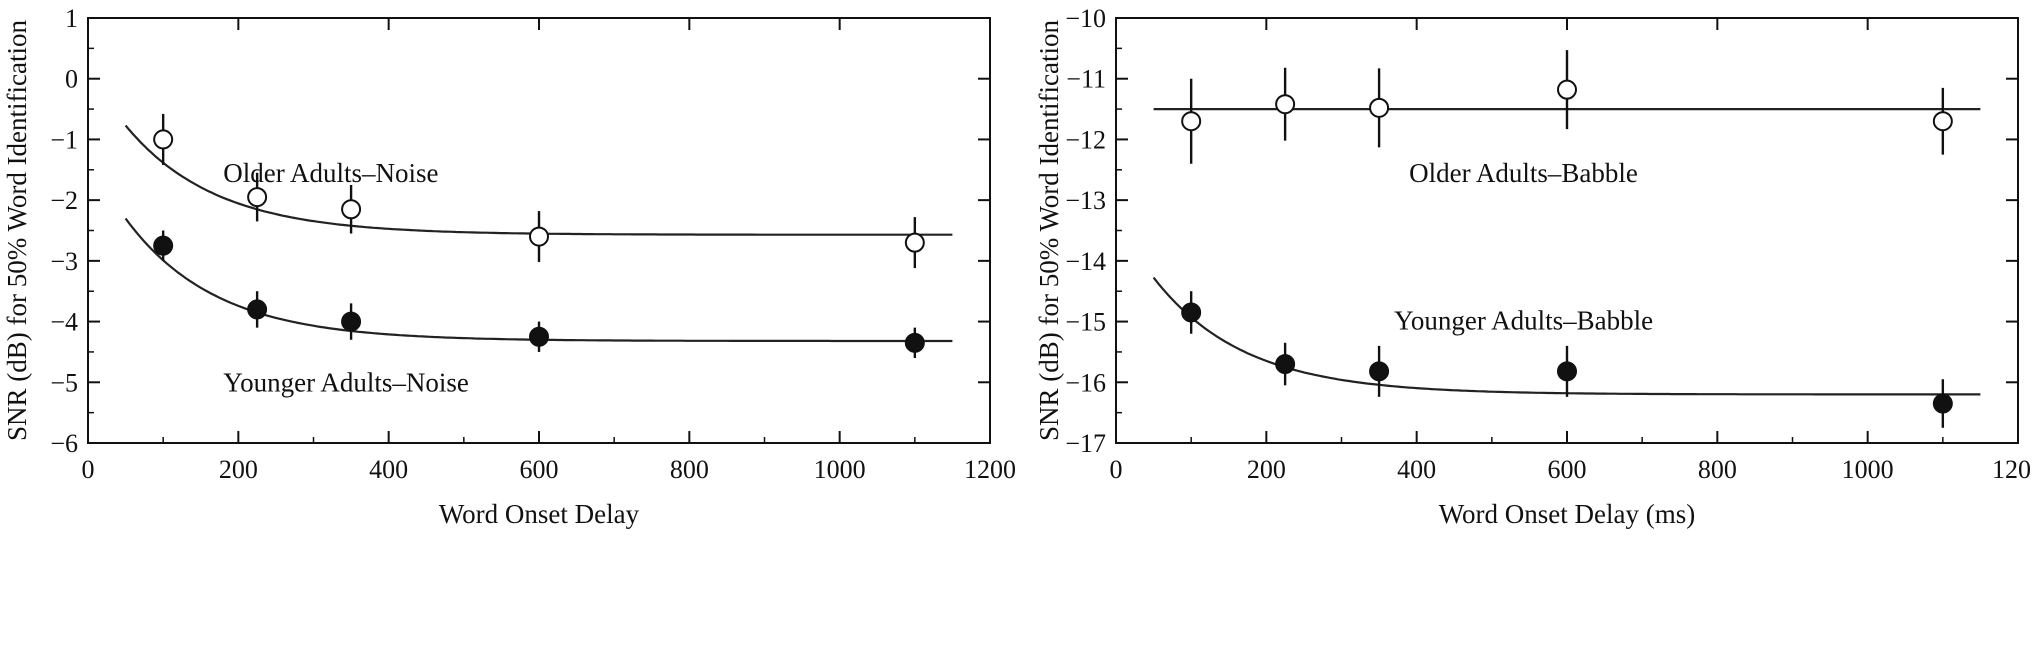  What do you see at coordinates (1567, 514) in the screenshot?
I see `x-axis-title: Word Onset Delay (ms)` at bounding box center [1567, 514].